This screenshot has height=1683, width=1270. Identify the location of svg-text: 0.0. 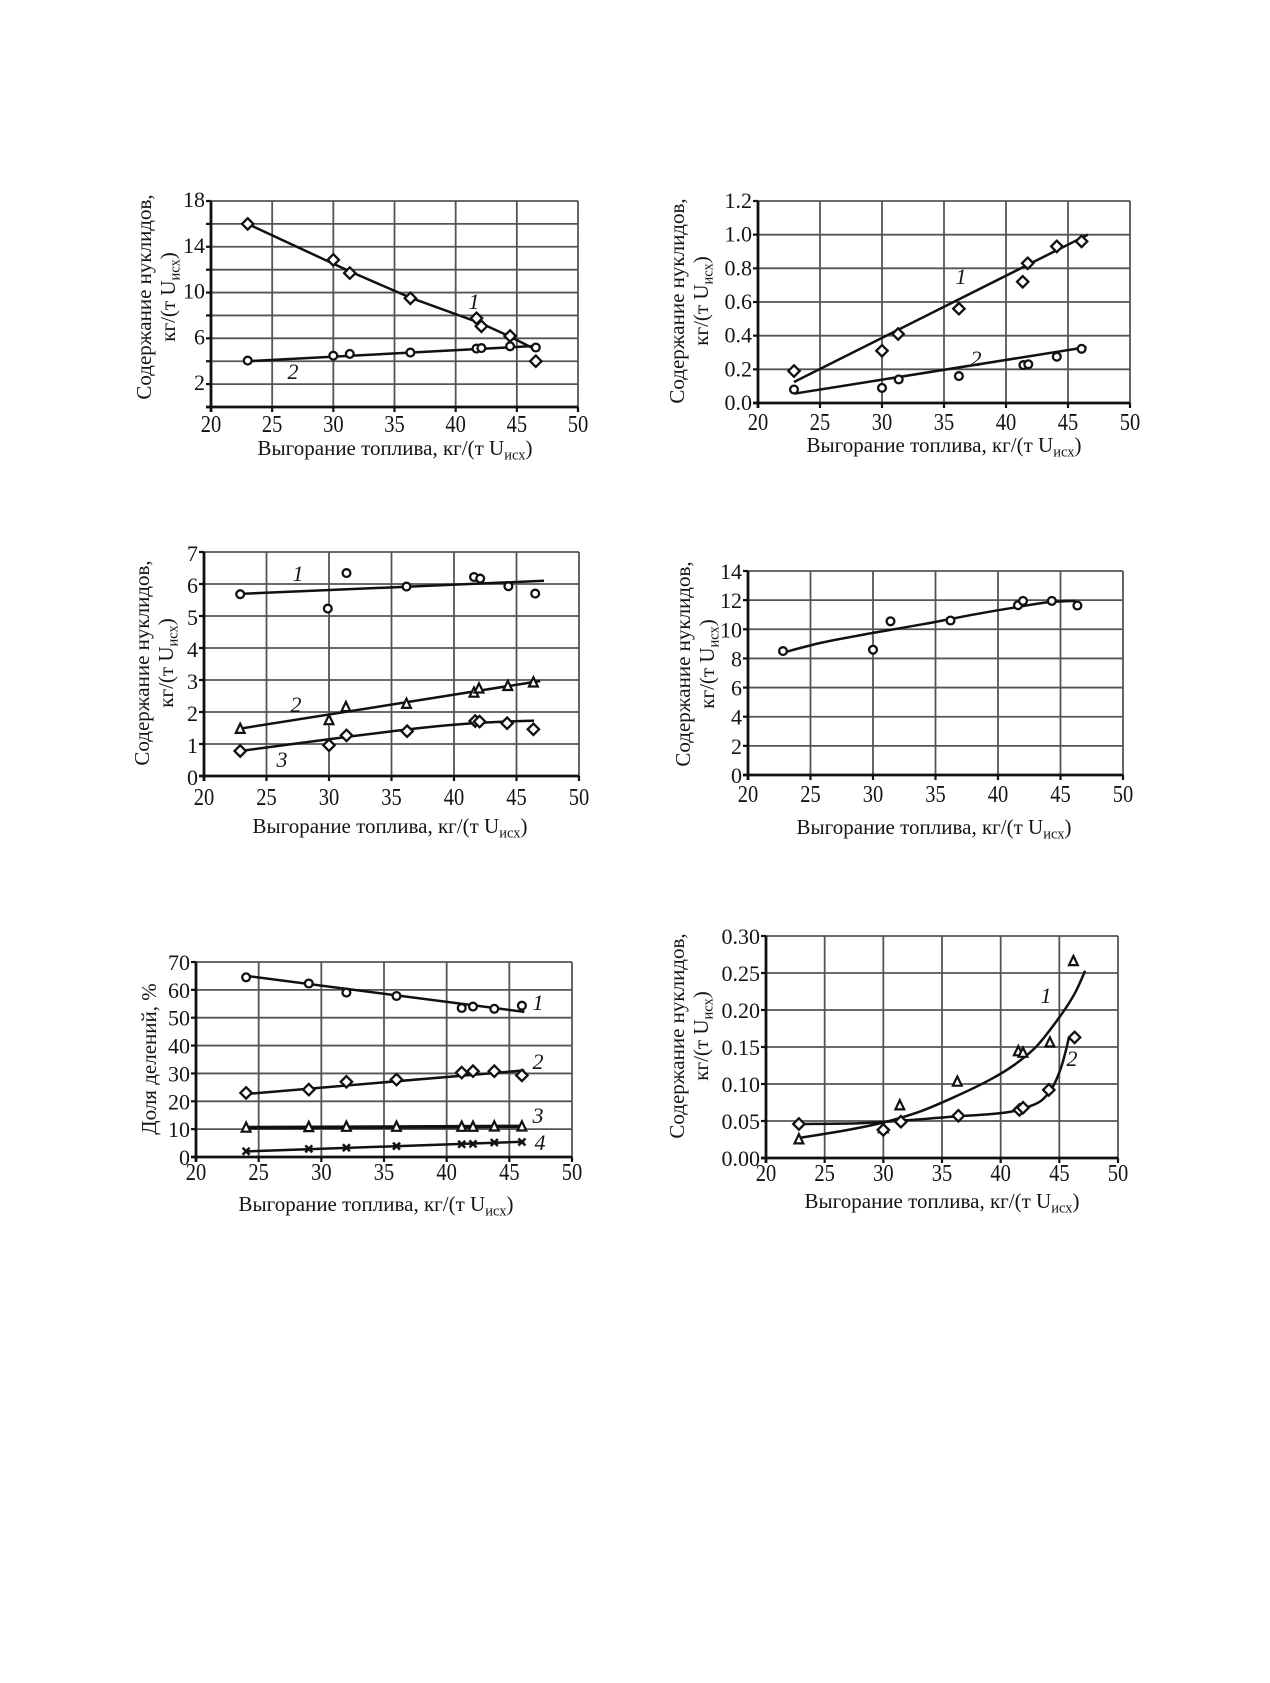
(739, 402).